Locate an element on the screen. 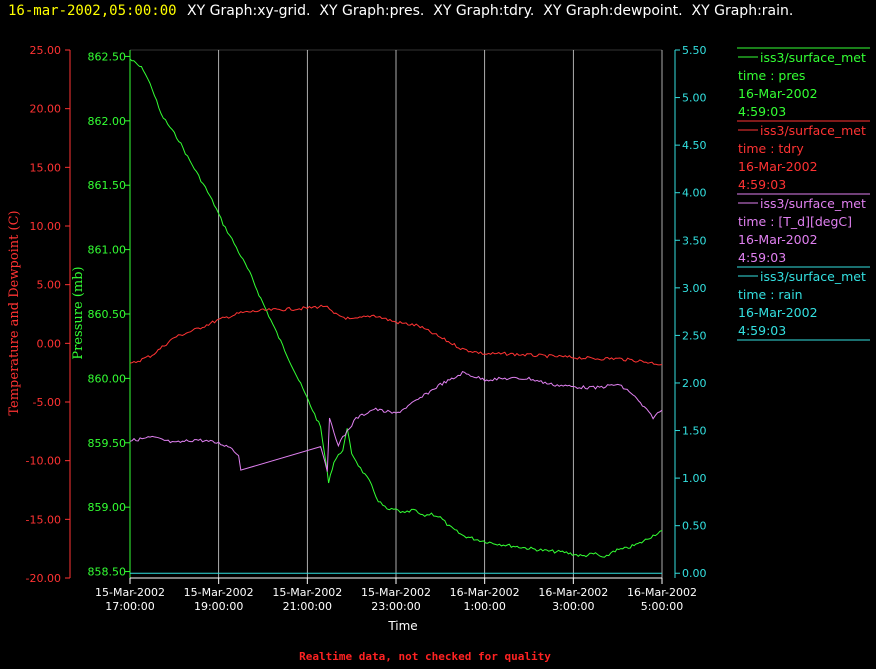 Image resolution: width=876 pixels, height=669 pixels. rain-tick-label: 4.50 is located at coordinates (694, 145).